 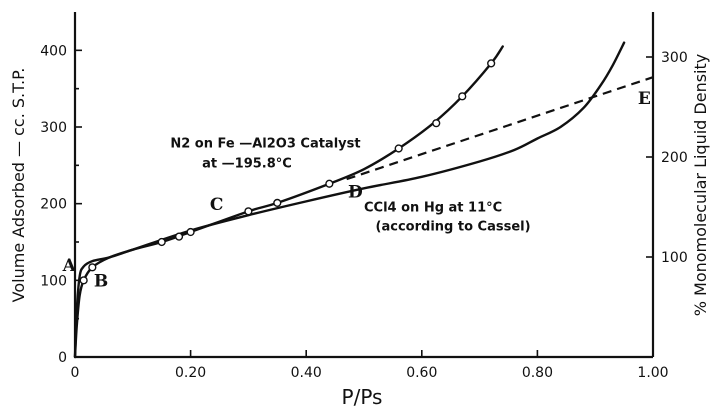 I want to click on y-tick-label: 100, so click(x=53, y=281).